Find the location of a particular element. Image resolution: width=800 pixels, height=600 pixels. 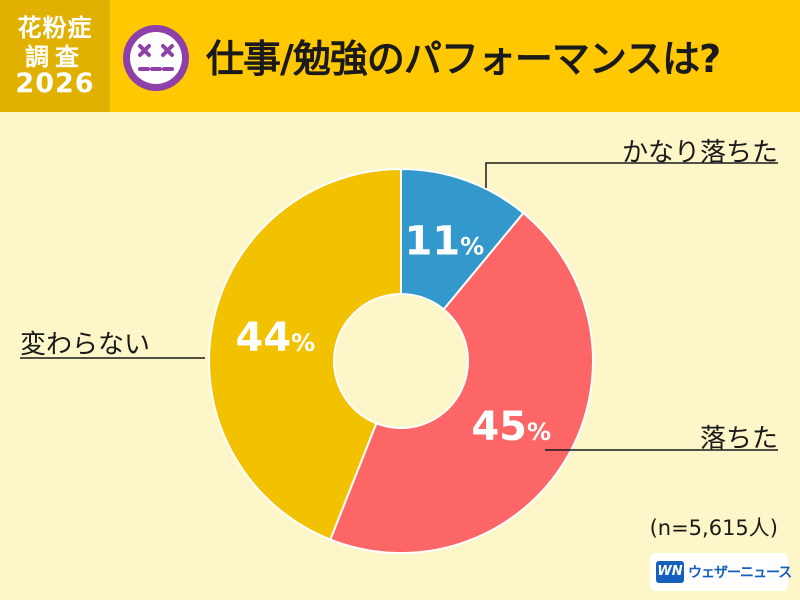

dizzy-face-icon is located at coordinates (156, 58).